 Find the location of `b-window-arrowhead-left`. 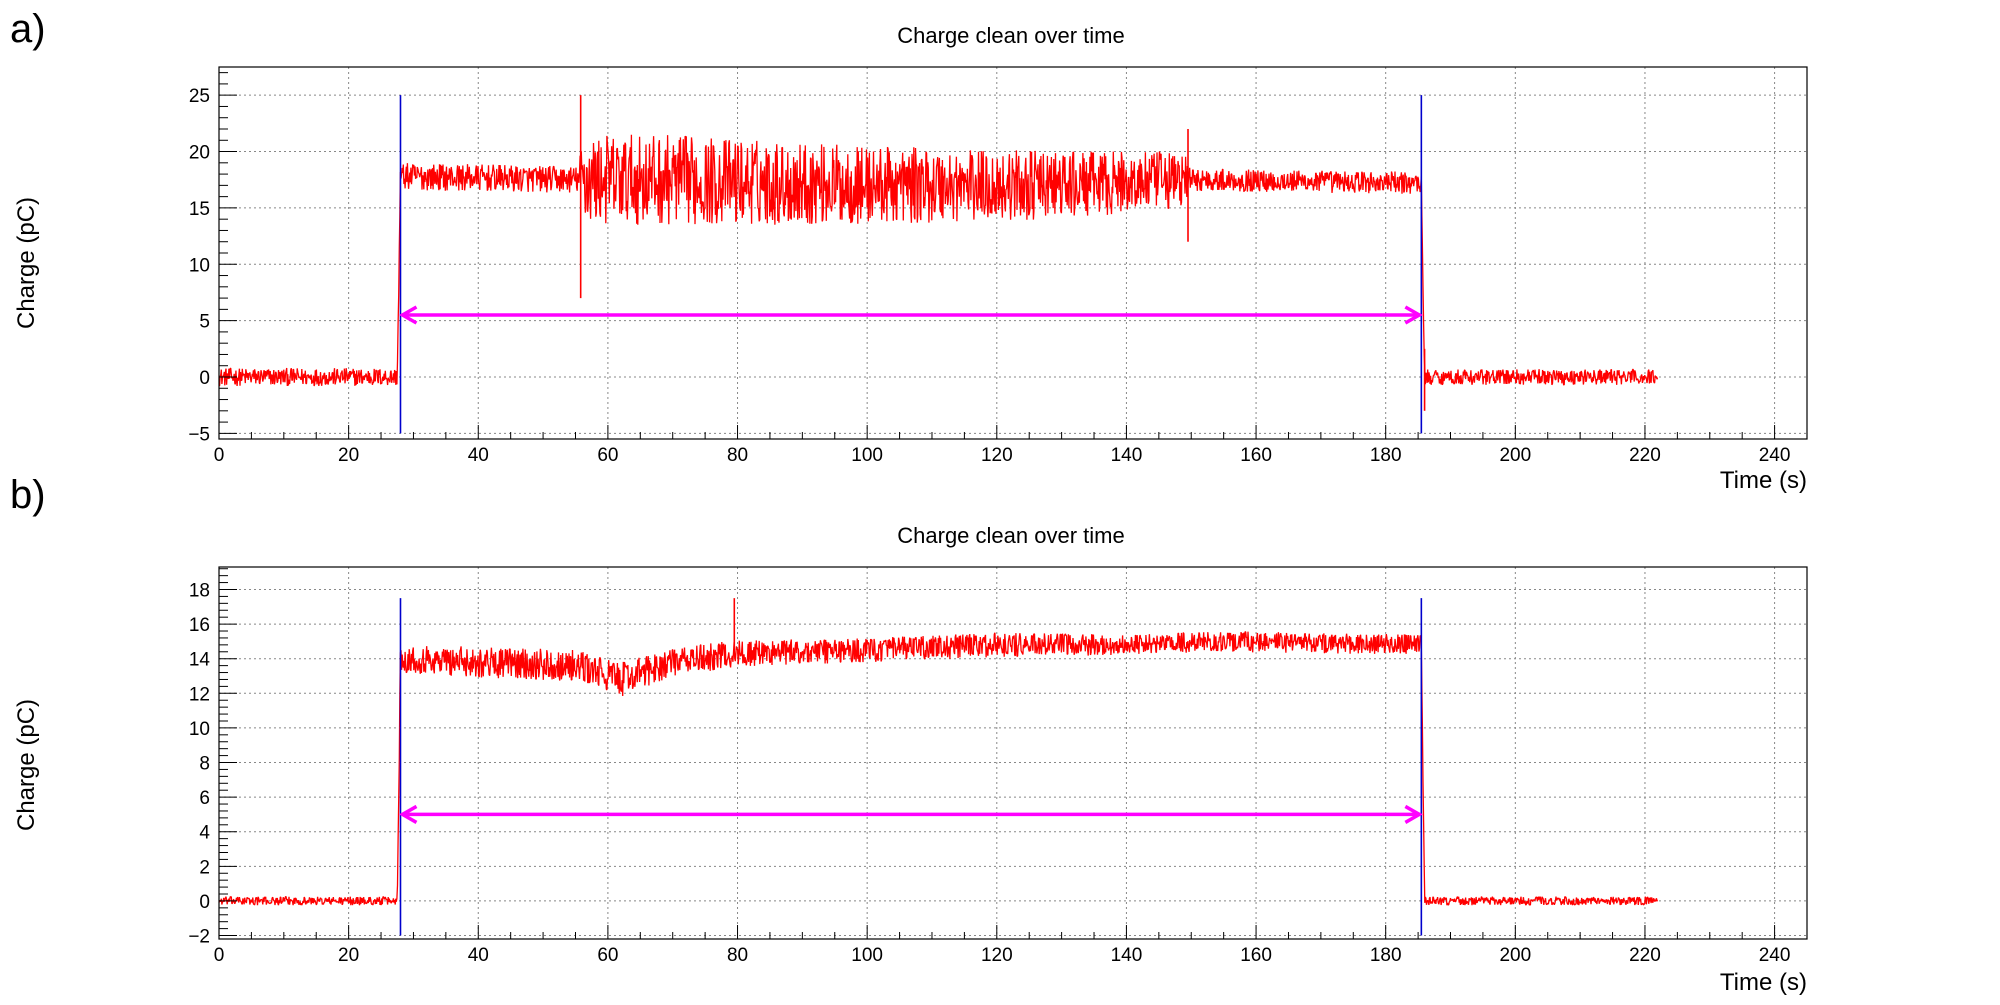

b-window-arrowhead-left is located at coordinates (408, 814).